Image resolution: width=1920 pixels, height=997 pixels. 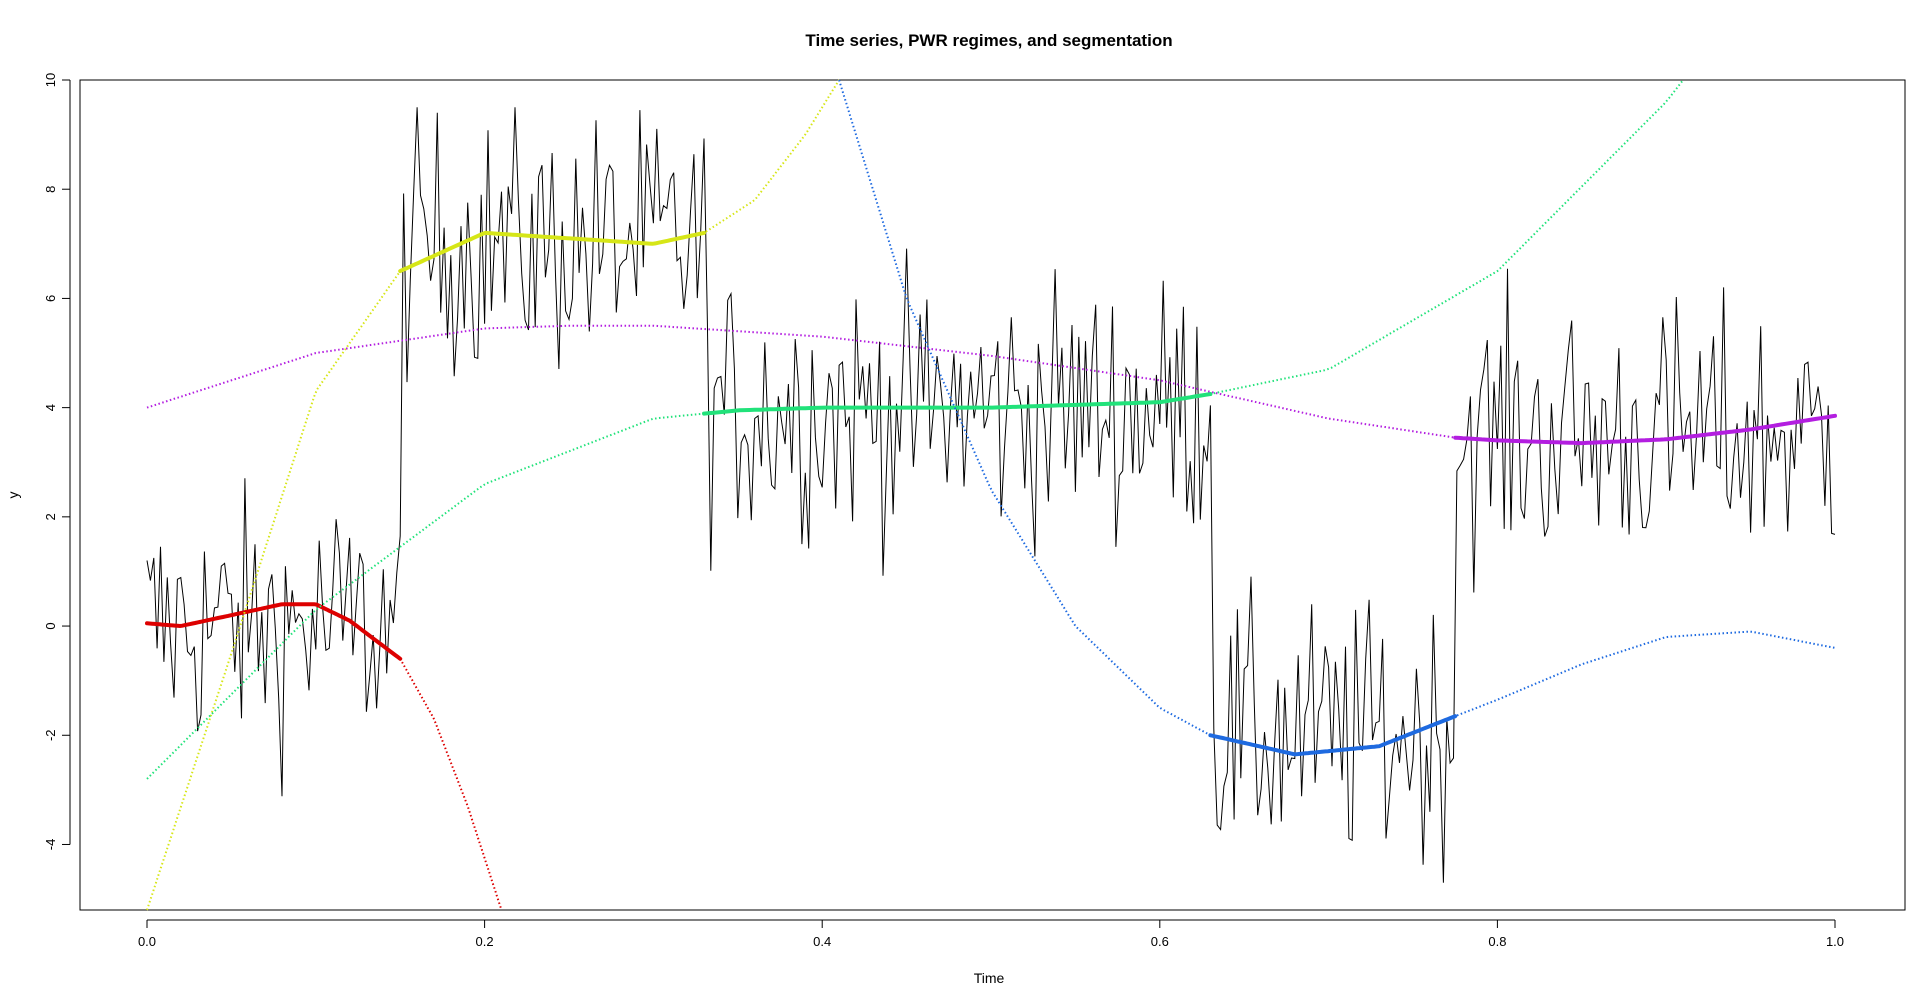 What do you see at coordinates (1835, 941) in the screenshot?
I see `x-tick-label: 1.0` at bounding box center [1835, 941].